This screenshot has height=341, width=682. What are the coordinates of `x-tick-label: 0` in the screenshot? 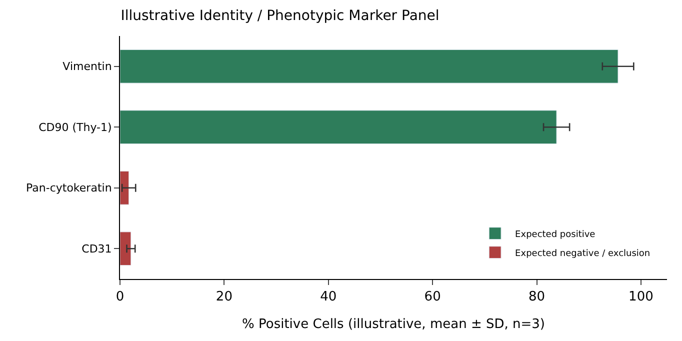 It's located at (120, 297).